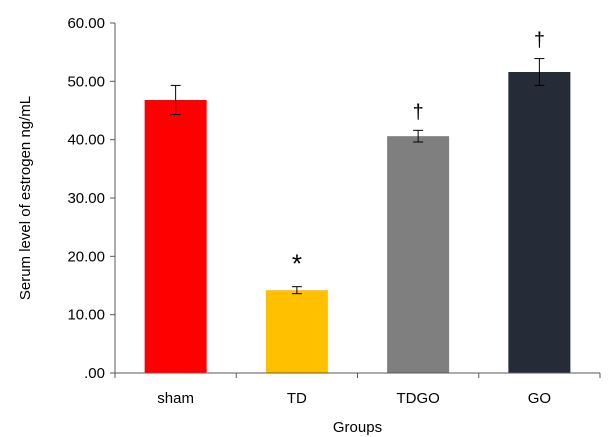 This screenshot has height=437, width=609. Describe the element at coordinates (86, 81) in the screenshot. I see `y-tick-label: 50.00` at that location.